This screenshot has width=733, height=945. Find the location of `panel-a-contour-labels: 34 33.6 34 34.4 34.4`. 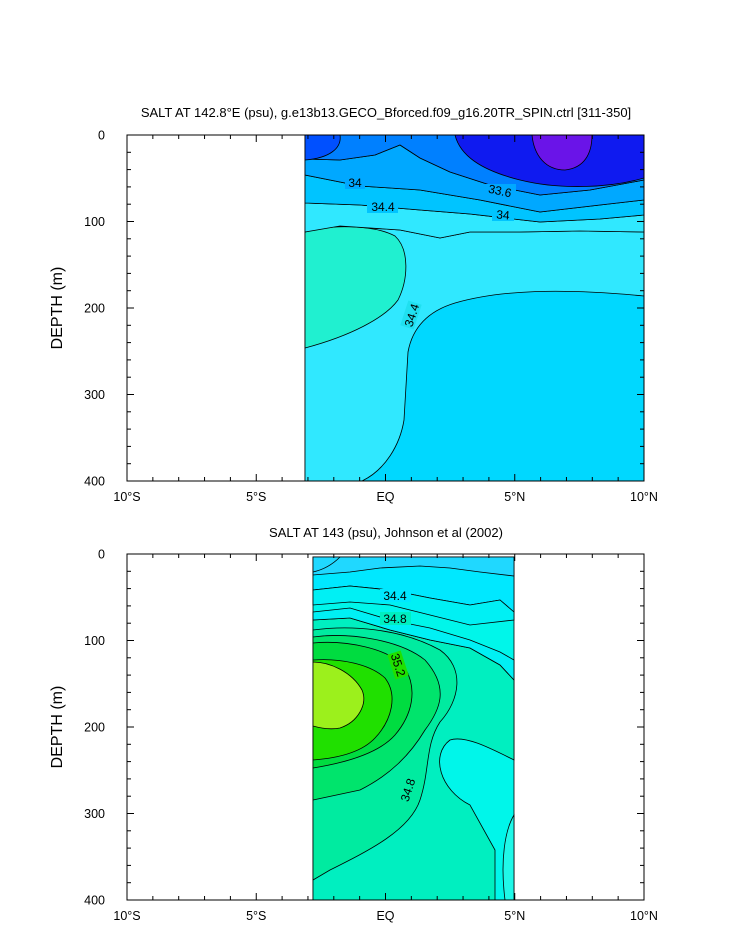

panel-a-contour-labels: 34 33.6 34 34.4 34.4 is located at coordinates (430, 253).